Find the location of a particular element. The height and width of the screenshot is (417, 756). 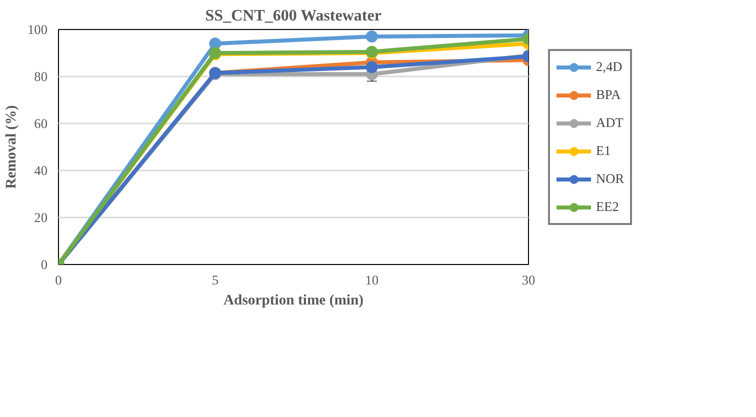

chart-title: SS_CNT_600 Wastewater is located at coordinates (293, 16).